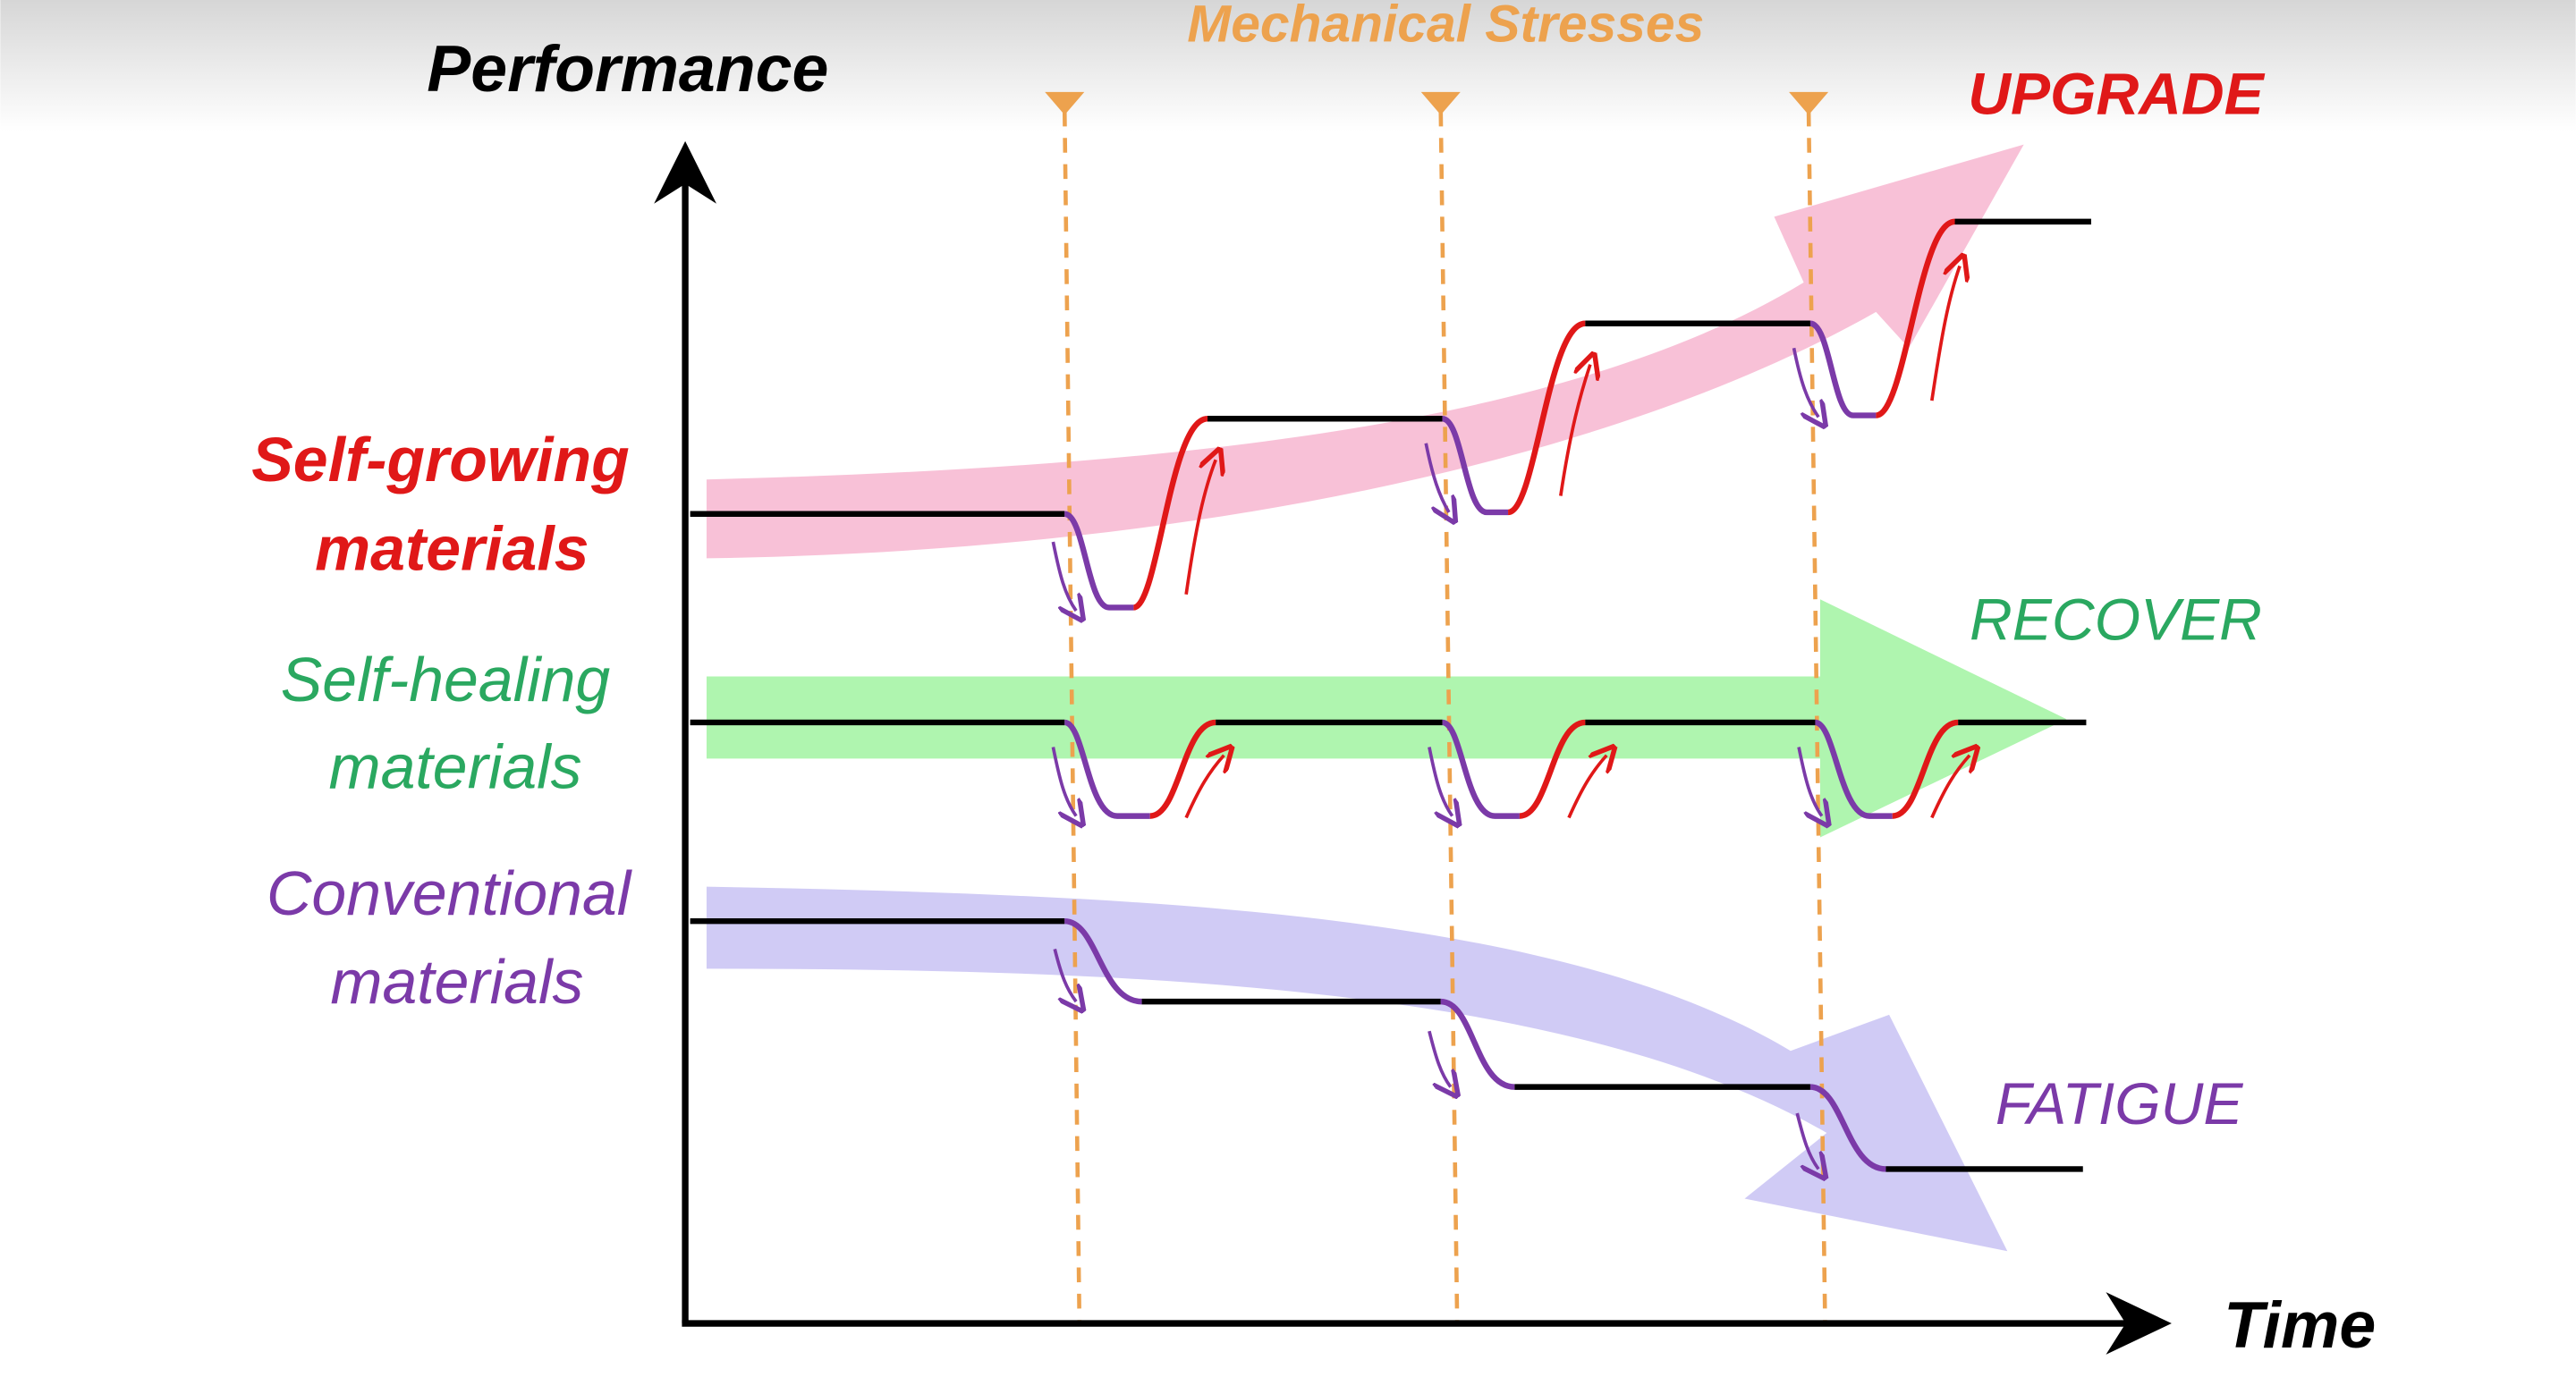  Describe the element at coordinates (440, 459) in the screenshot. I see `material-label: Self-growing` at that location.